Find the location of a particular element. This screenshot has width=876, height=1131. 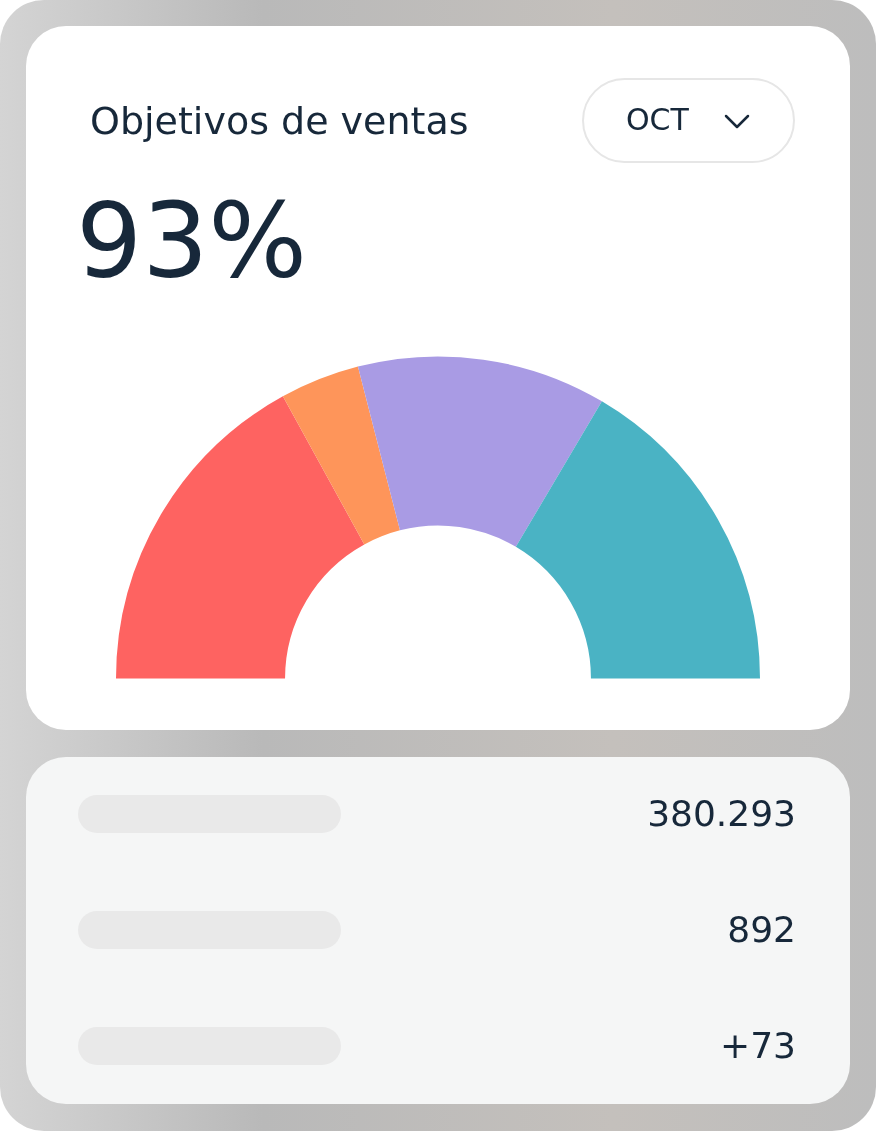

text: +73 is located at coordinates (758, 1046).